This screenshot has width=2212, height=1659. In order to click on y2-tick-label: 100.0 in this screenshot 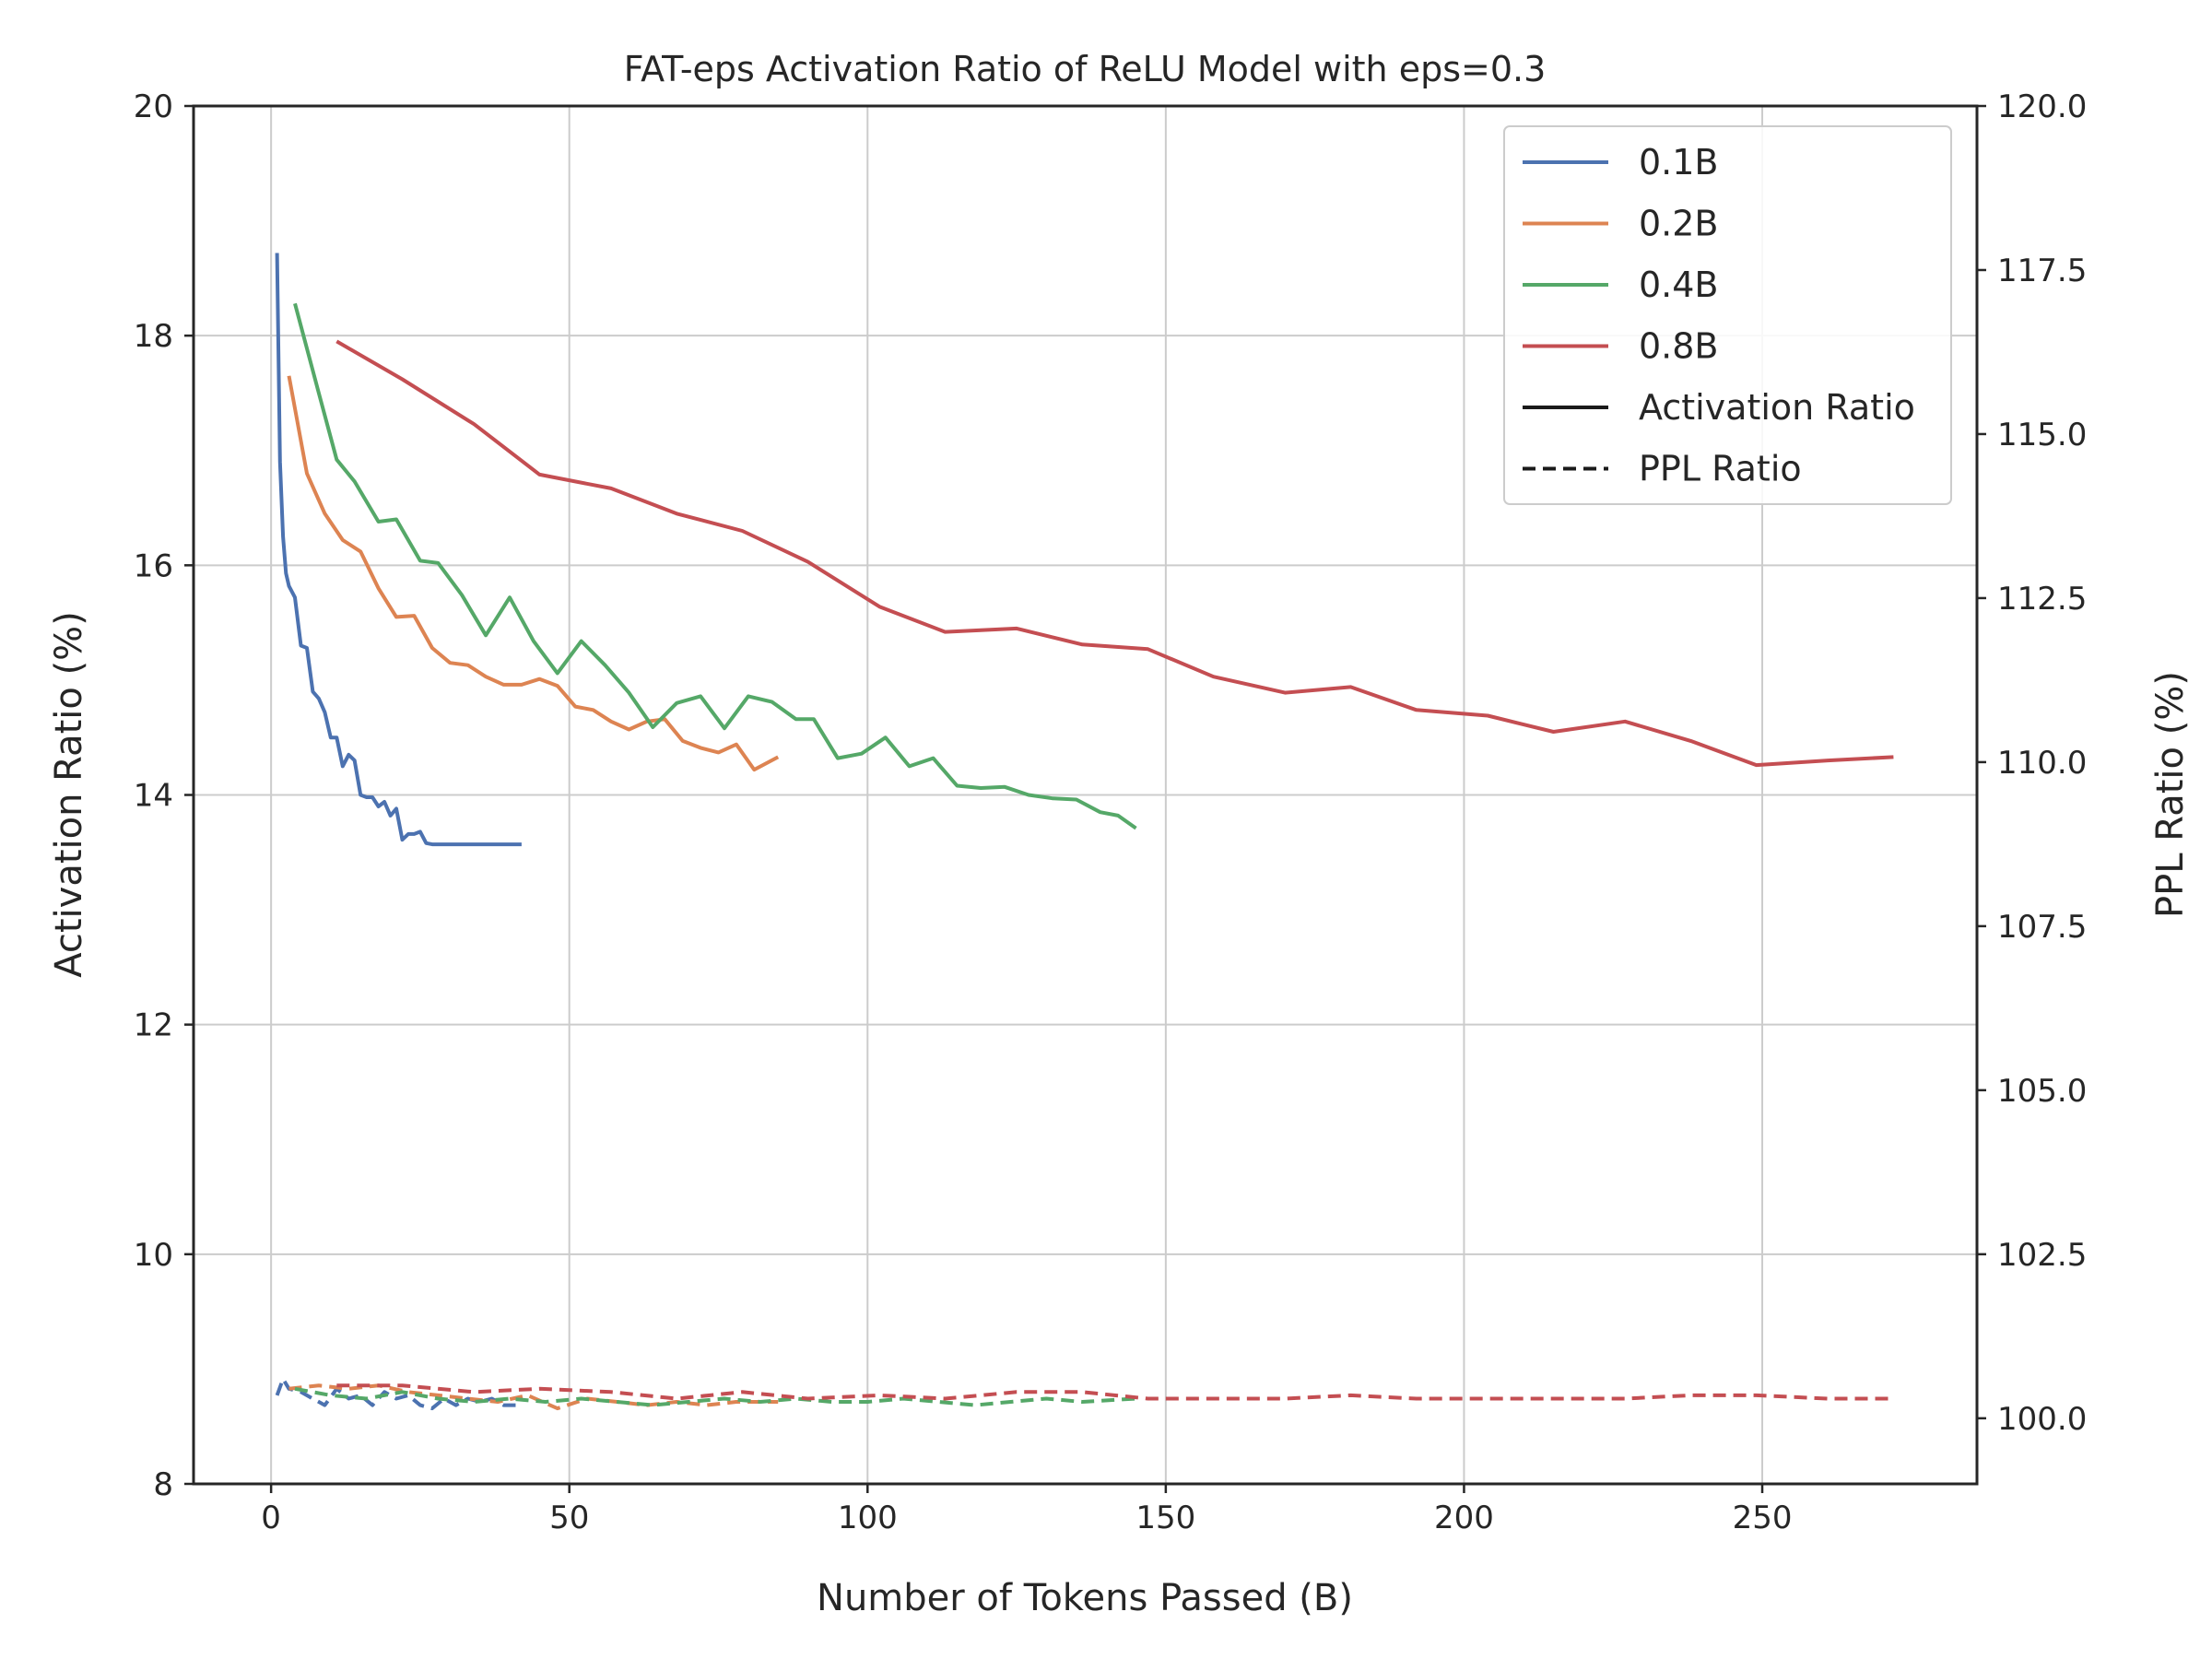, I will do `click(2042, 1419)`.